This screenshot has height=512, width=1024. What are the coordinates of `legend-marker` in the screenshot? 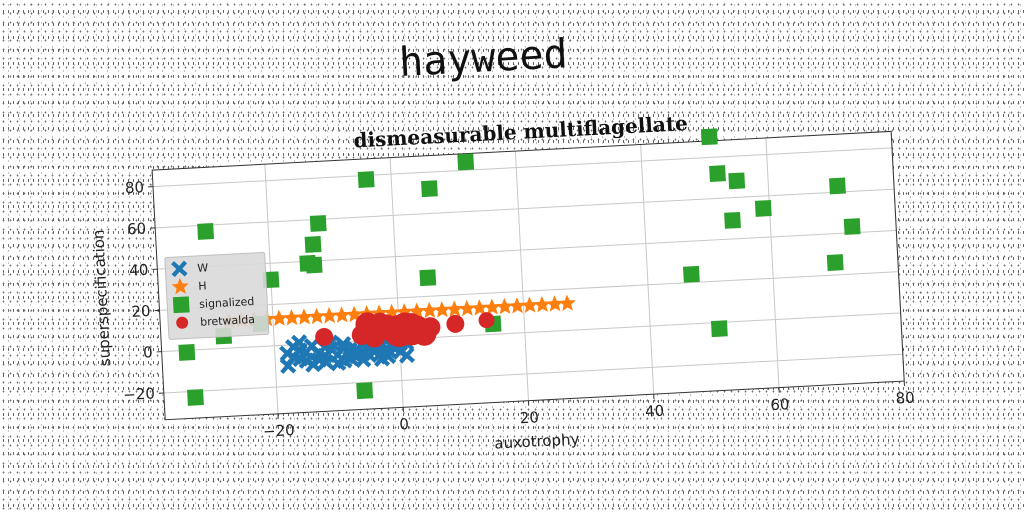 It's located at (181, 304).